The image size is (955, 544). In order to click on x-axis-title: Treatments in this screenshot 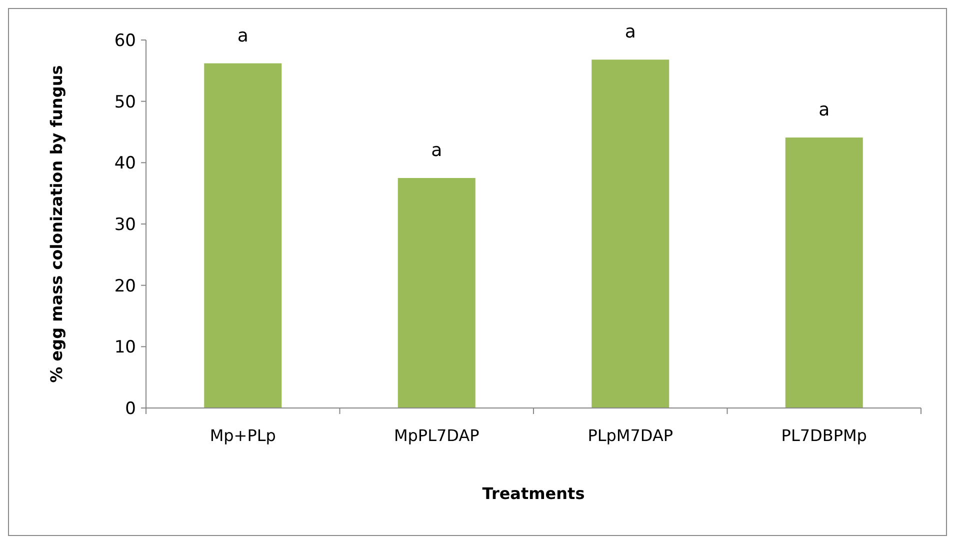, I will do `click(533, 493)`.